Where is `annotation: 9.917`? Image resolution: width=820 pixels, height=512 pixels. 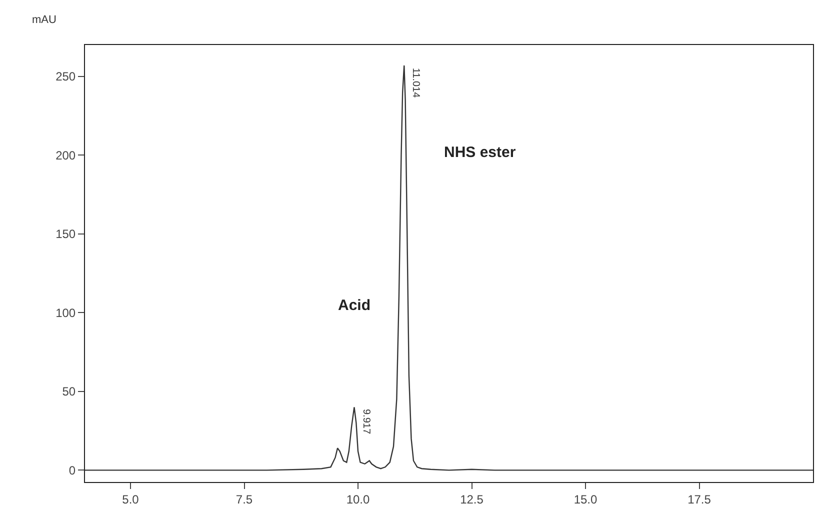 annotation: 9.917 is located at coordinates (366, 421).